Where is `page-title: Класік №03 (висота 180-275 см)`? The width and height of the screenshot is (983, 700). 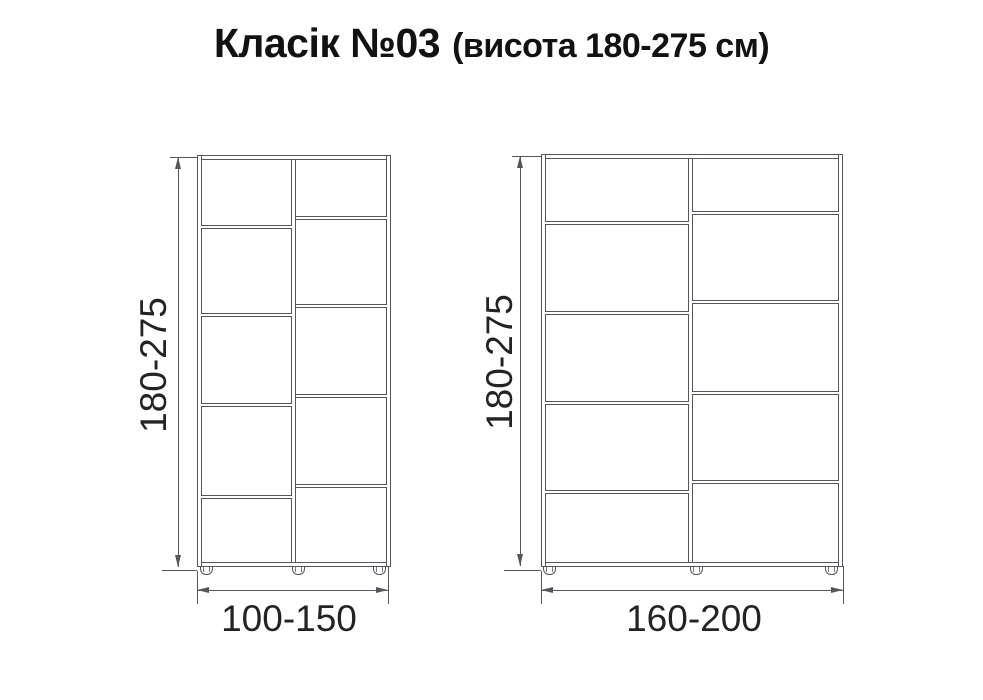
page-title: Класік №03 (висота 180-275 см) is located at coordinates (491, 43).